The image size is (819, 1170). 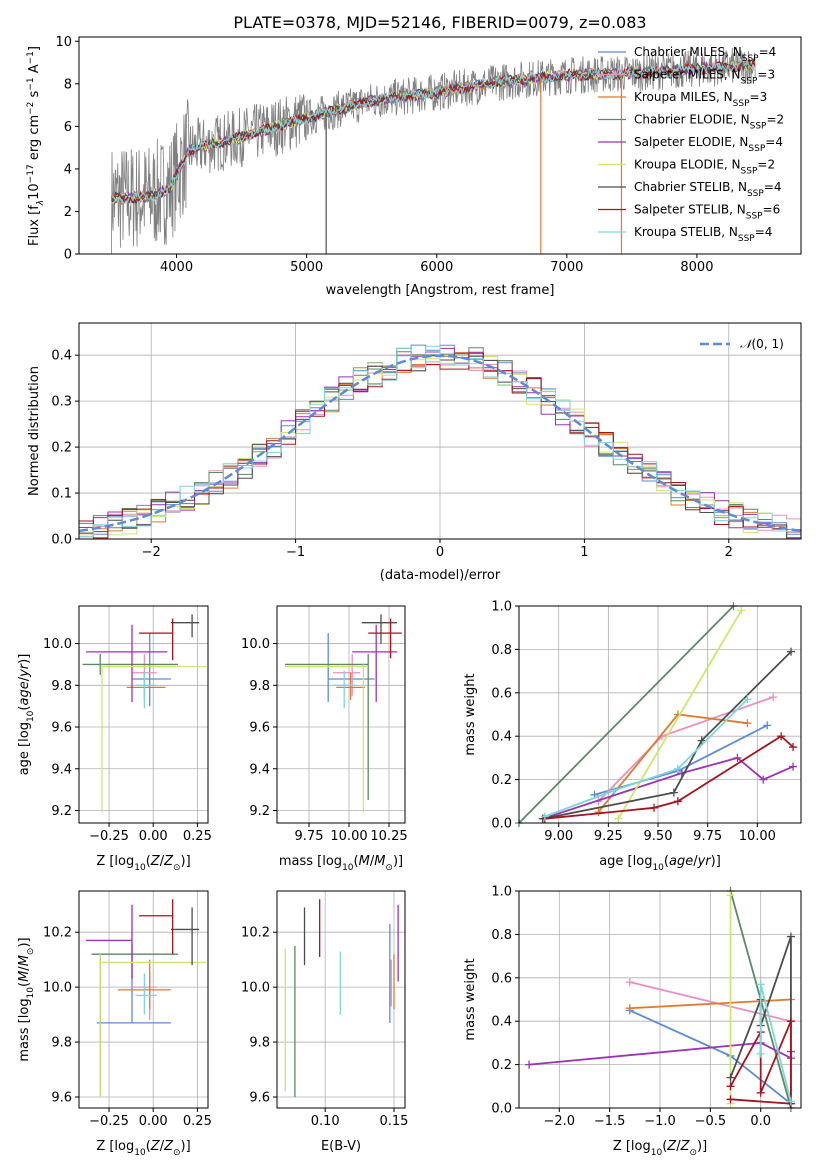 I want to click on y-tick-label: 2, so click(x=68, y=212).